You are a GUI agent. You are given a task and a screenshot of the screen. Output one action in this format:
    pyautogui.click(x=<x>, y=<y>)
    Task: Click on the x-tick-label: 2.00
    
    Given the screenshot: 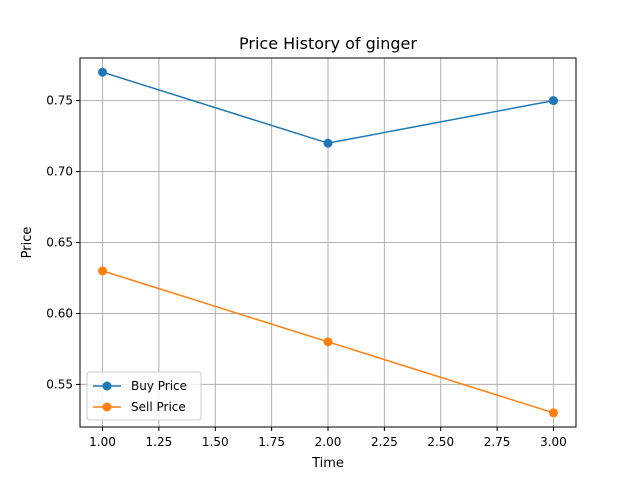 What is the action you would take?
    pyautogui.click(x=328, y=442)
    